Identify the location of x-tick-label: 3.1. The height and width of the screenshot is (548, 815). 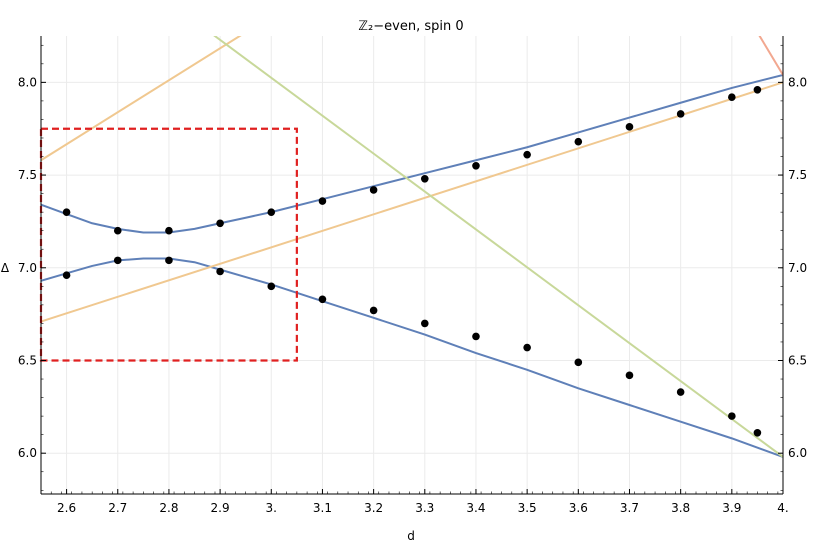
(322, 508).